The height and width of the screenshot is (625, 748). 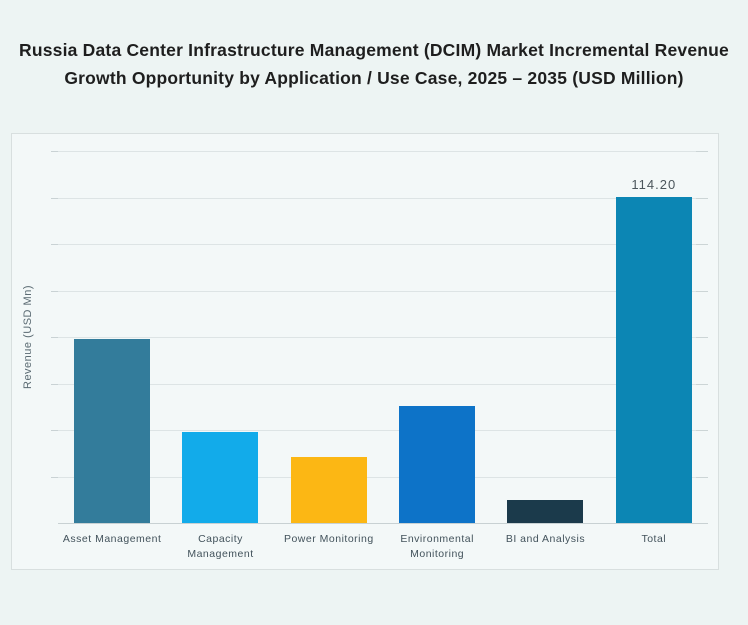 I want to click on bar-asset-management, so click(x=112, y=431).